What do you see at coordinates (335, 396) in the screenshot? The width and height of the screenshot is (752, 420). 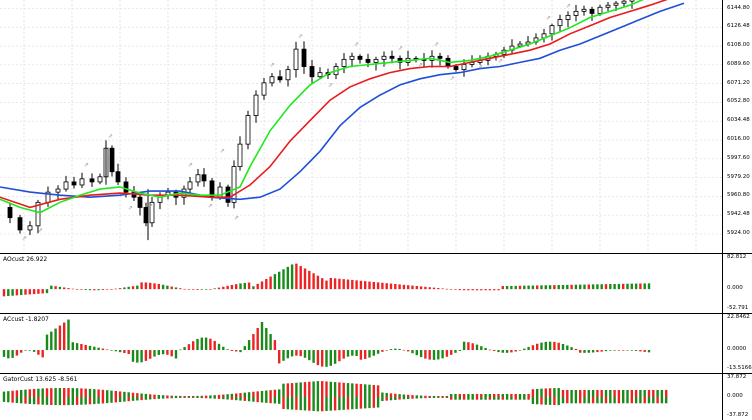 I see `gator-histogram-svg` at bounding box center [335, 396].